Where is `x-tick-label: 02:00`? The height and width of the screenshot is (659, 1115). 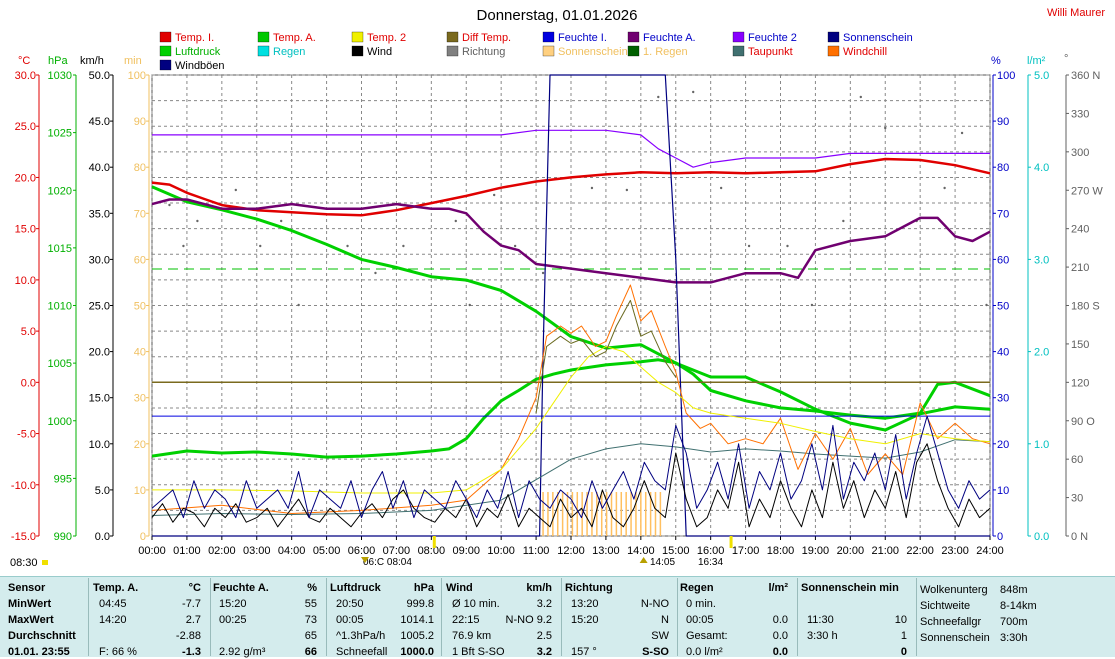 x-tick-label: 02:00 is located at coordinates (222, 551).